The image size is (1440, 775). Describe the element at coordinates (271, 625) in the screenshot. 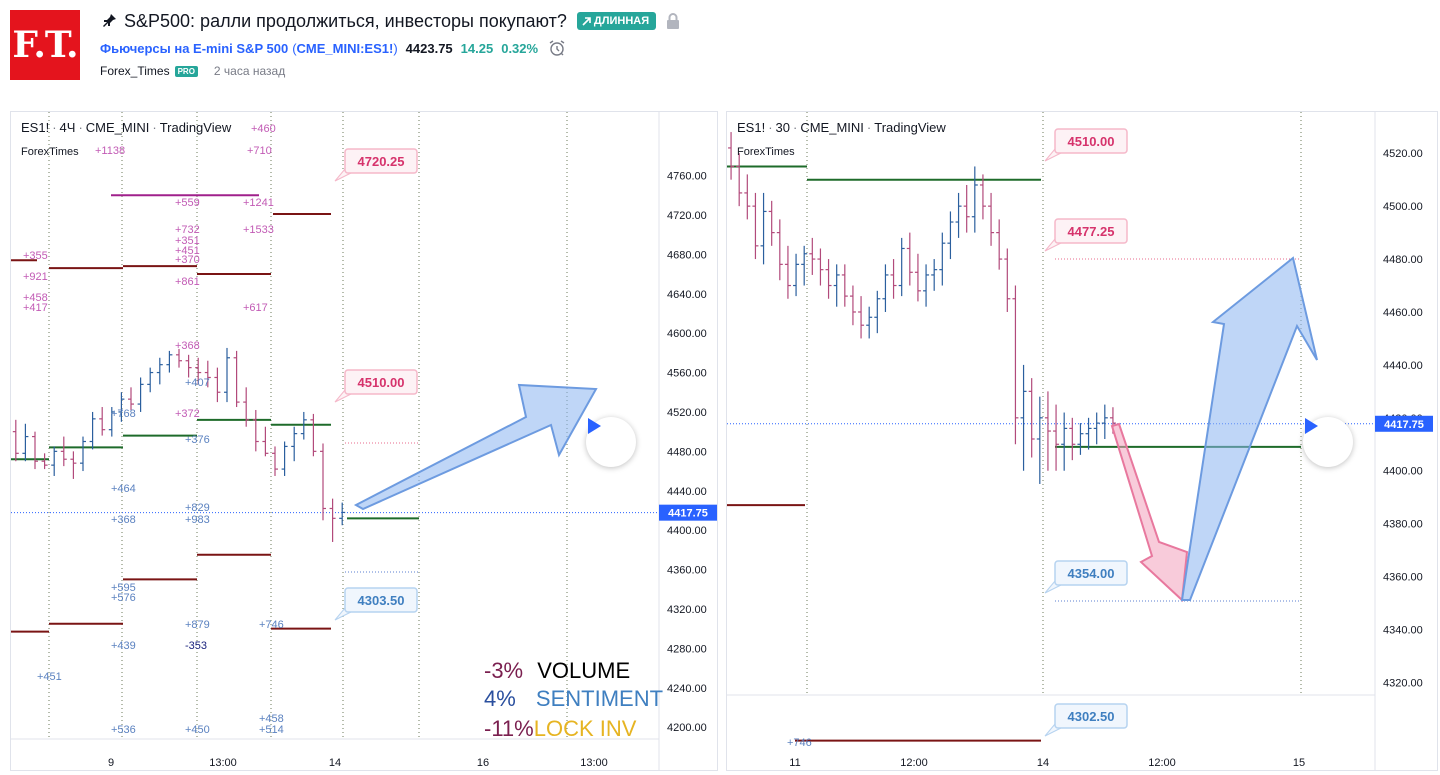

I see `volume-profile-label: +746` at that location.